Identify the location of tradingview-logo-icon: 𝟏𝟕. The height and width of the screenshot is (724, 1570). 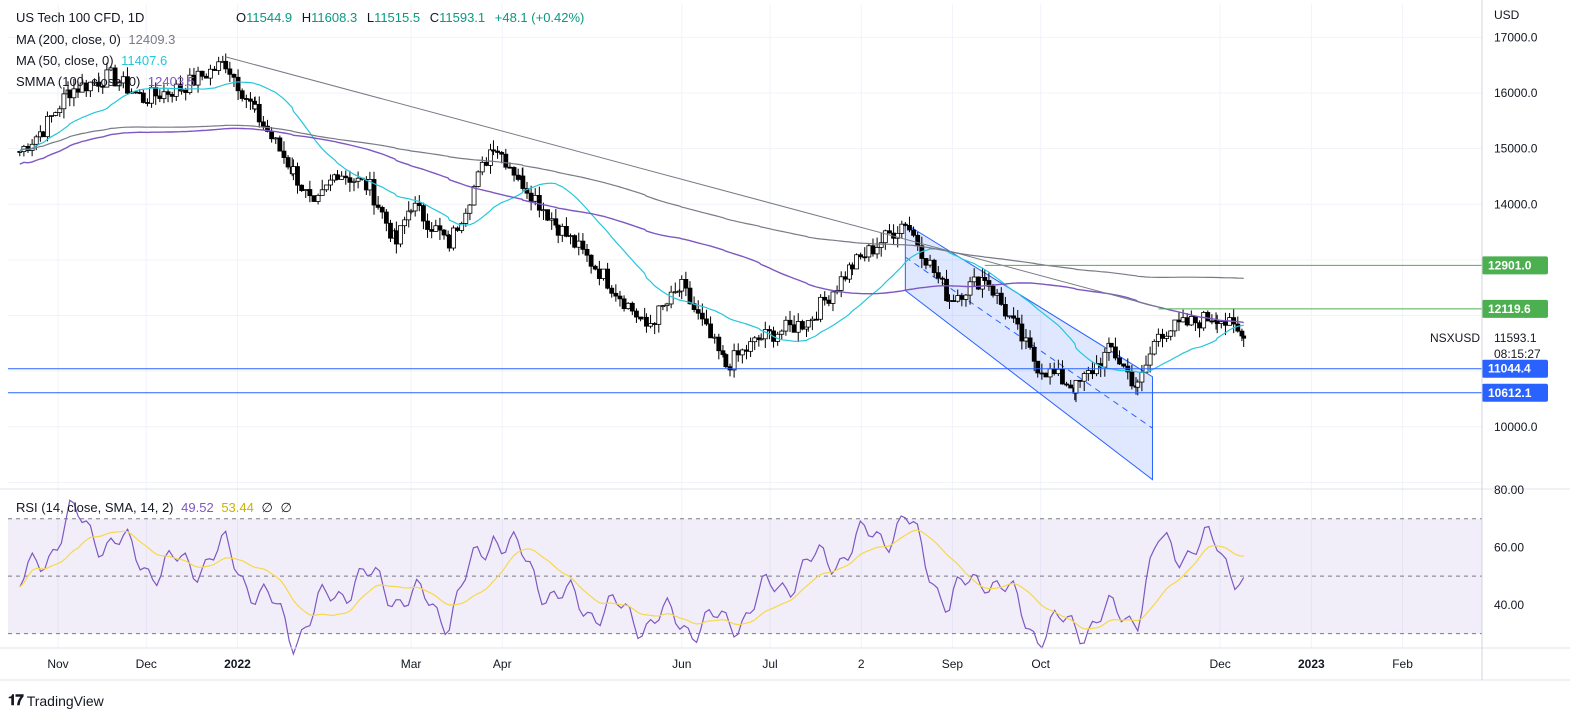
(16, 700).